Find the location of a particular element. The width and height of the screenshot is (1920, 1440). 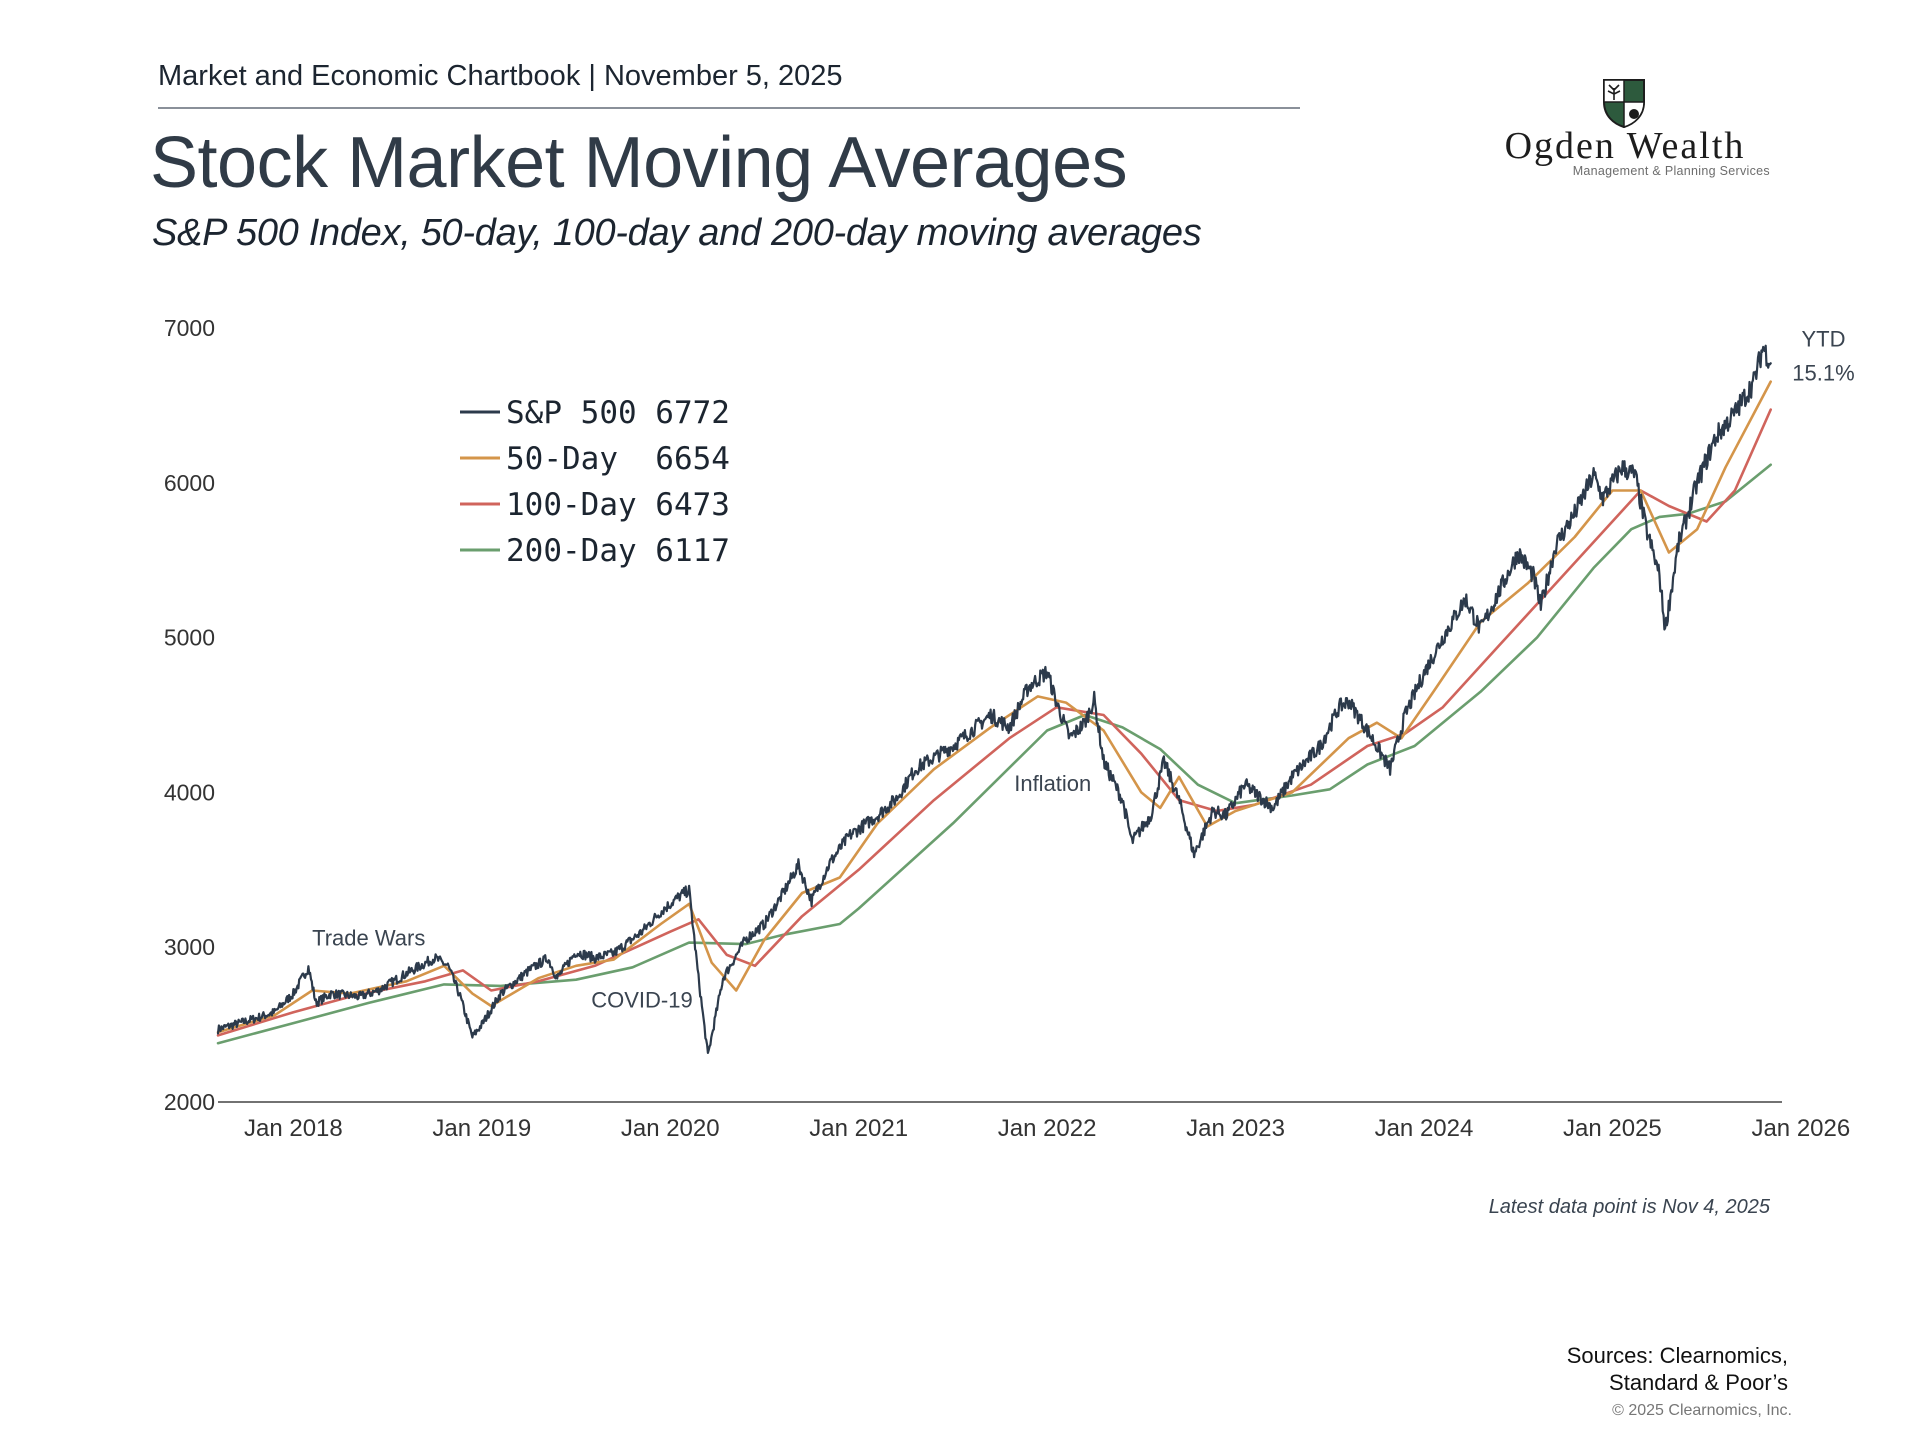

sources: Sources: Clearnomics, Standard & Poor’s is located at coordinates (1594, 1369).